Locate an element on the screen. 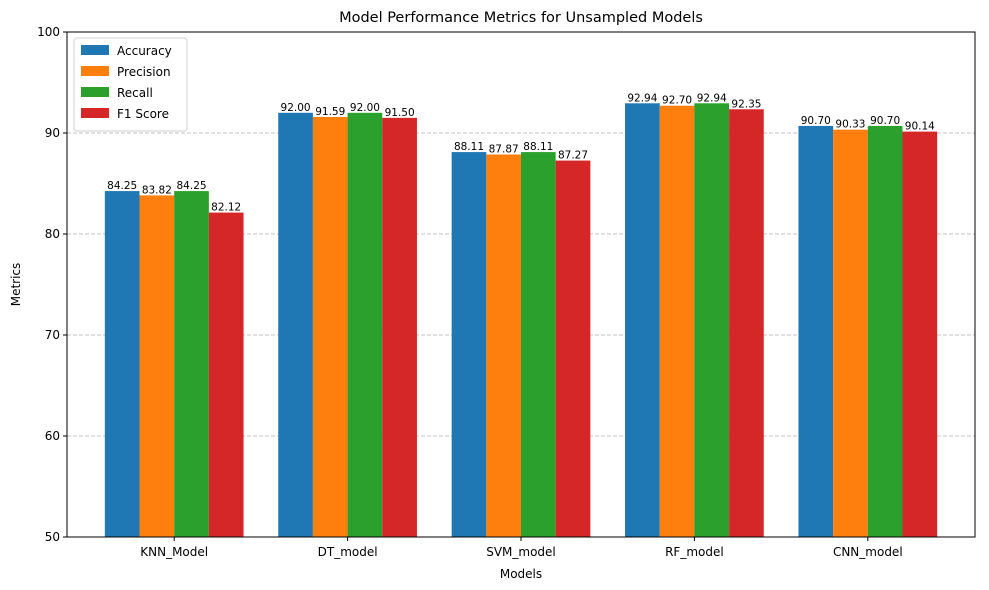  y-tick-label: 100 is located at coordinates (48, 32).